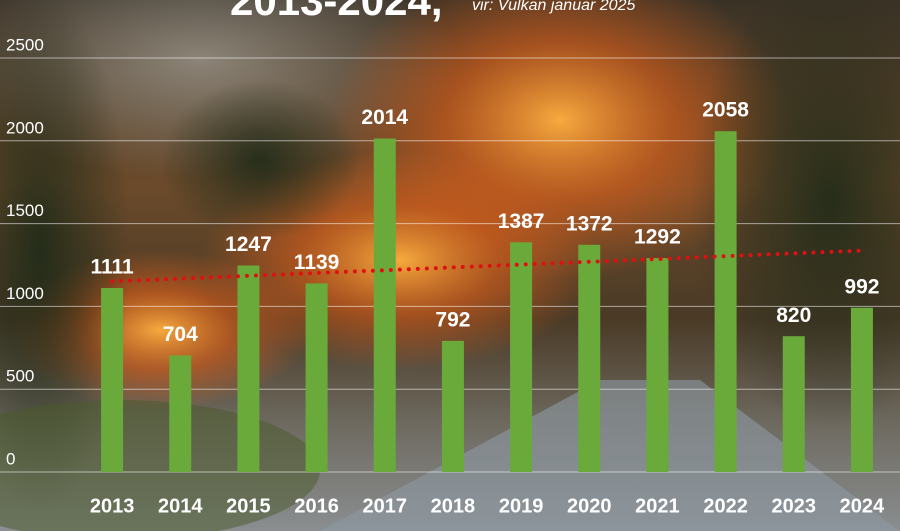 This screenshot has width=900, height=531. I want to click on value-label: 2014, so click(384, 117).